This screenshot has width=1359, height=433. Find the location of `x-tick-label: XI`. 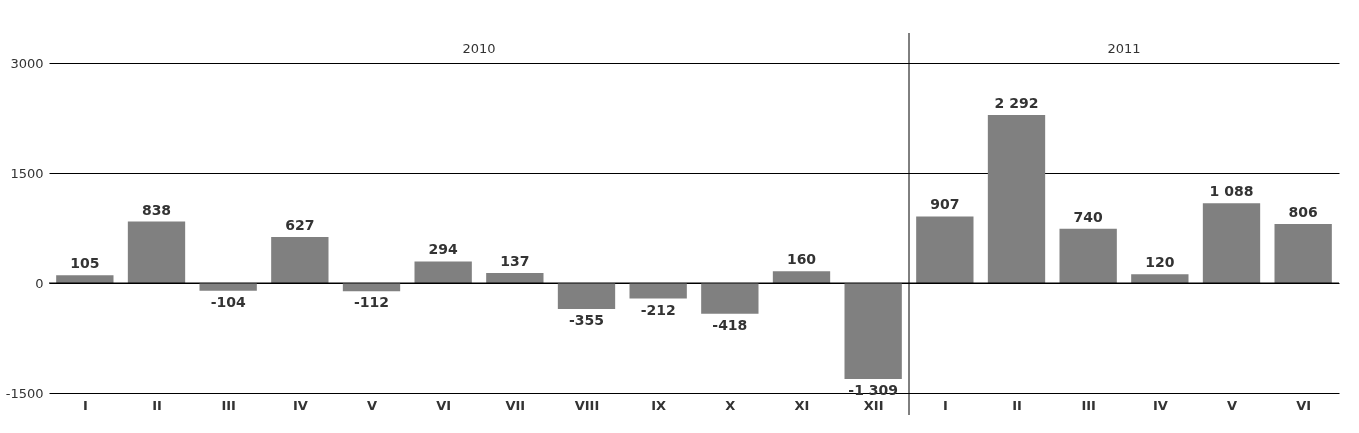

x-tick-label: XI is located at coordinates (802, 405).